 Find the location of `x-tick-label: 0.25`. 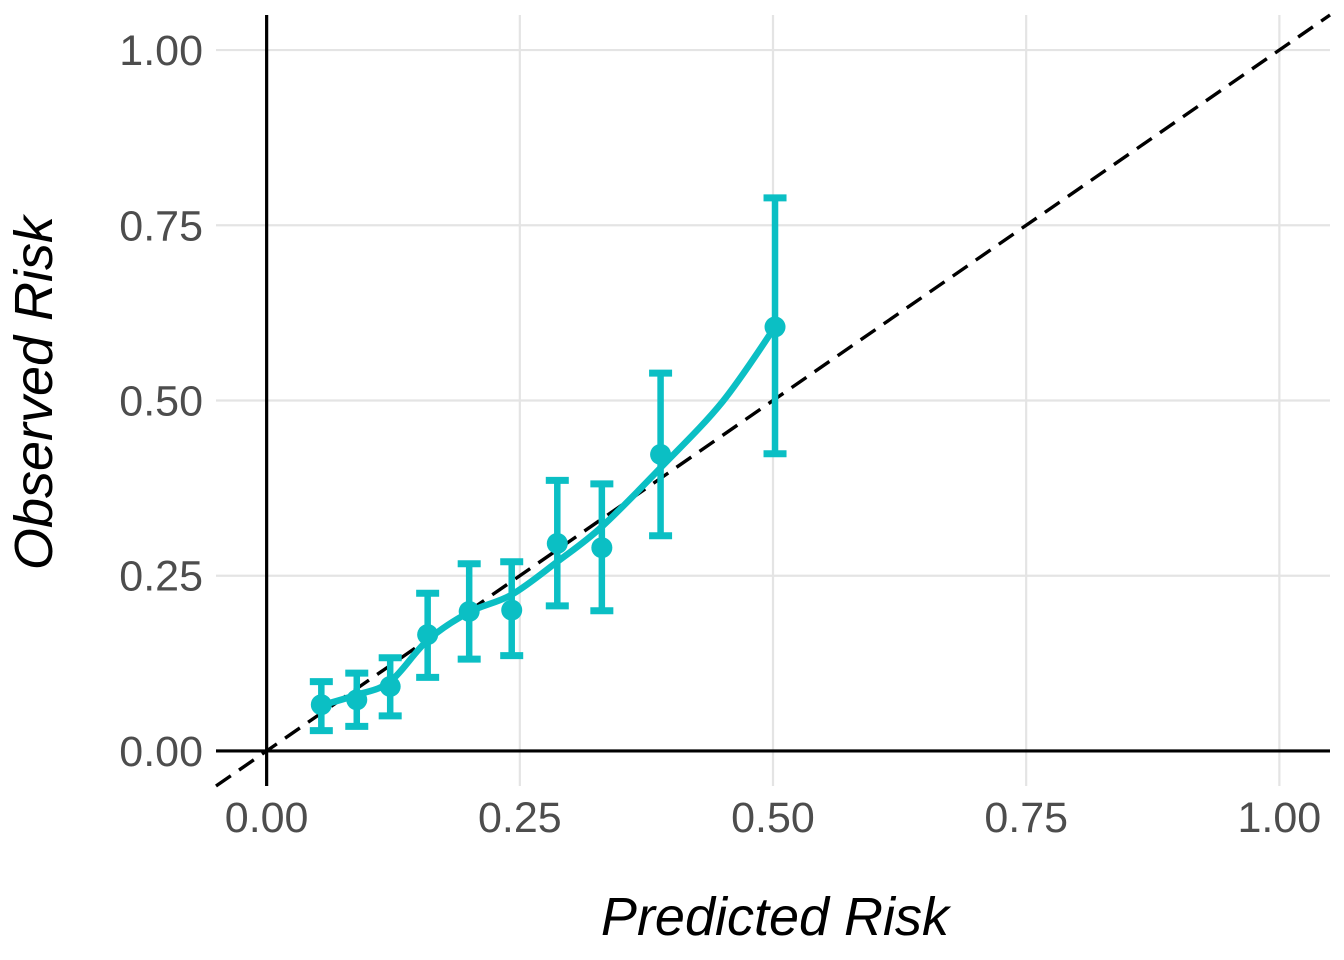

x-tick-label: 0.25 is located at coordinates (520, 818).